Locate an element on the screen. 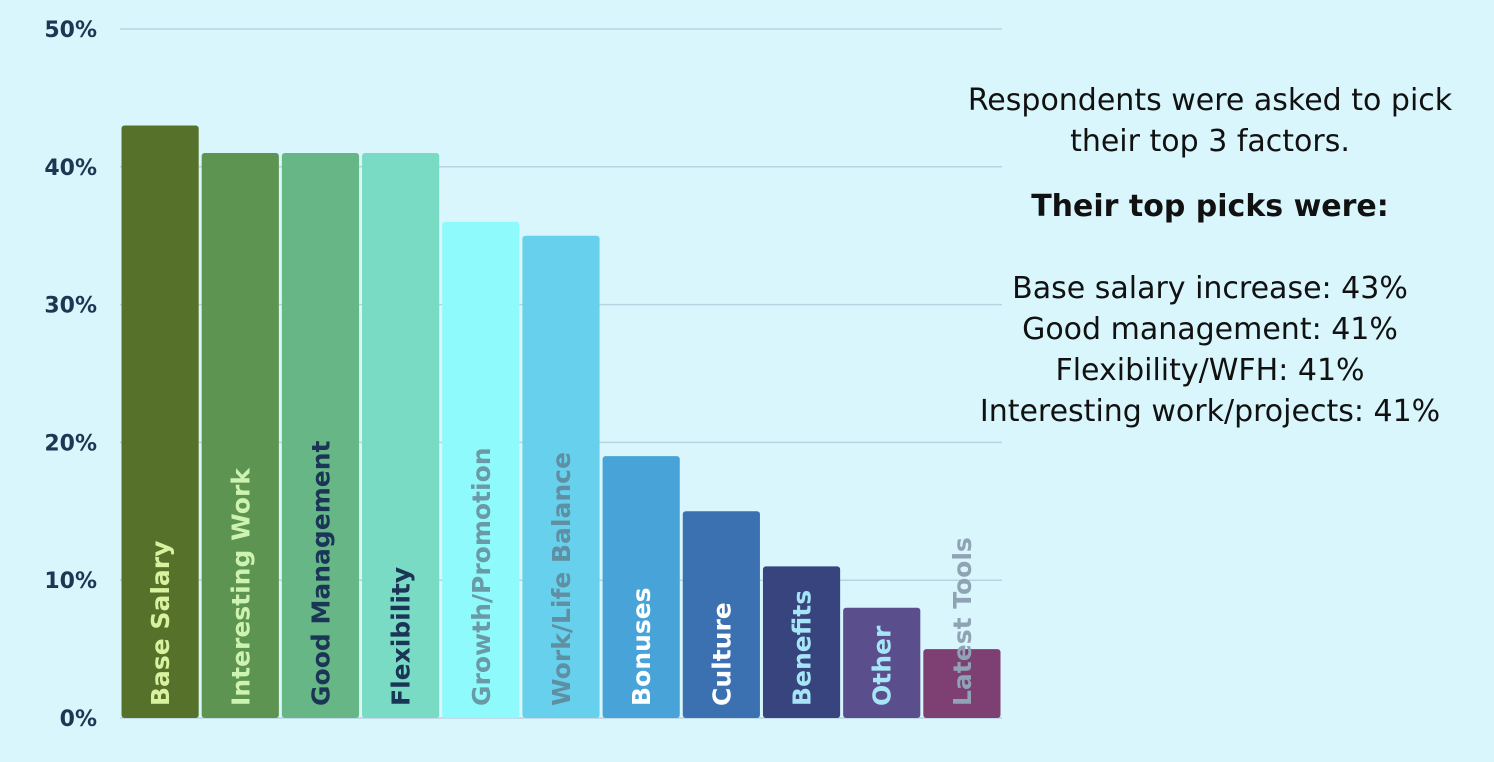 The image size is (1494, 762). bar-category-label: Work/Life Balance is located at coordinates (561, 579).